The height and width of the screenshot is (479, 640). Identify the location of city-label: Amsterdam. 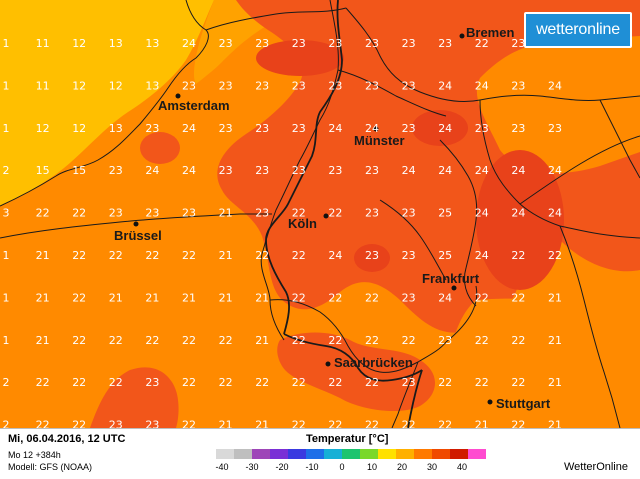
(194, 105).